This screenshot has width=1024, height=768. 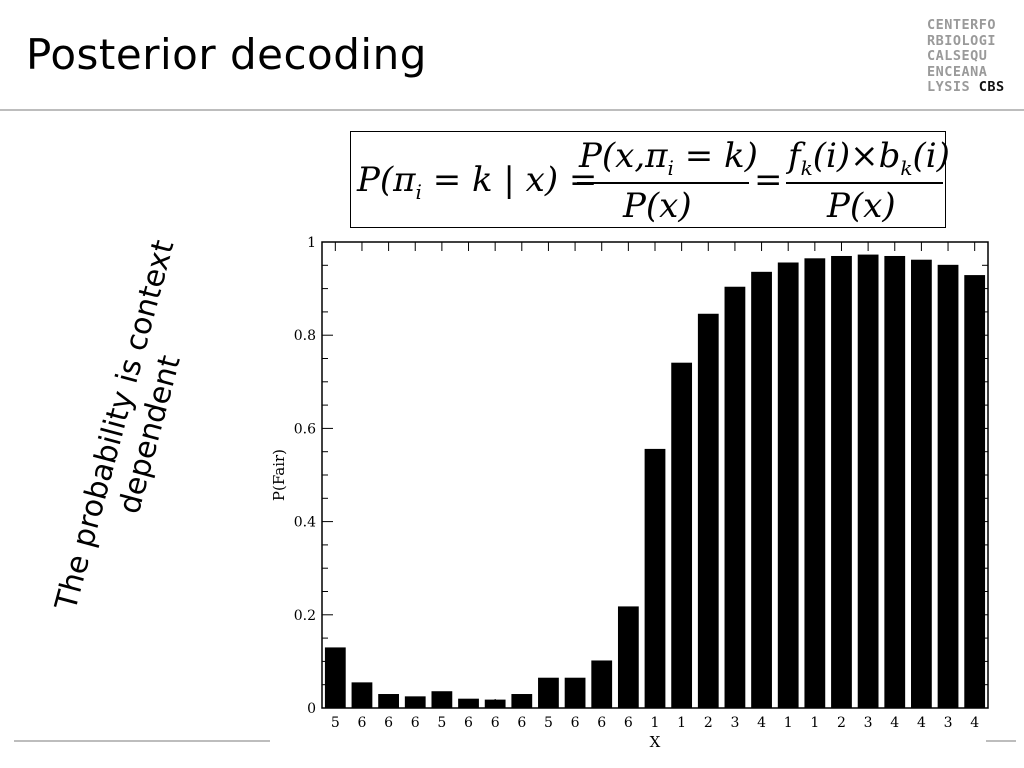 I want to click on formula-frac1-denominator: P(x), so click(x=657, y=206).